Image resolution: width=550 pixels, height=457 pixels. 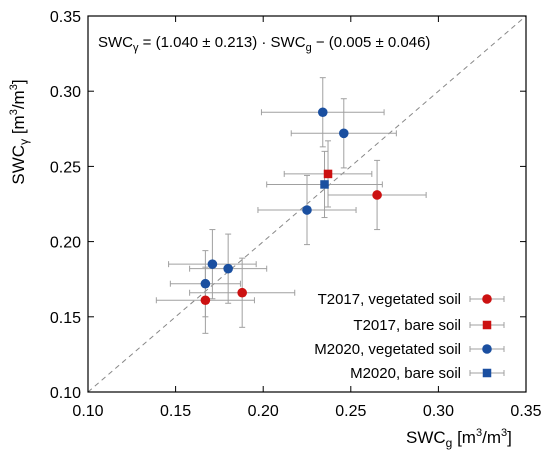 I want to click on point-layer, so click(x=291, y=206).